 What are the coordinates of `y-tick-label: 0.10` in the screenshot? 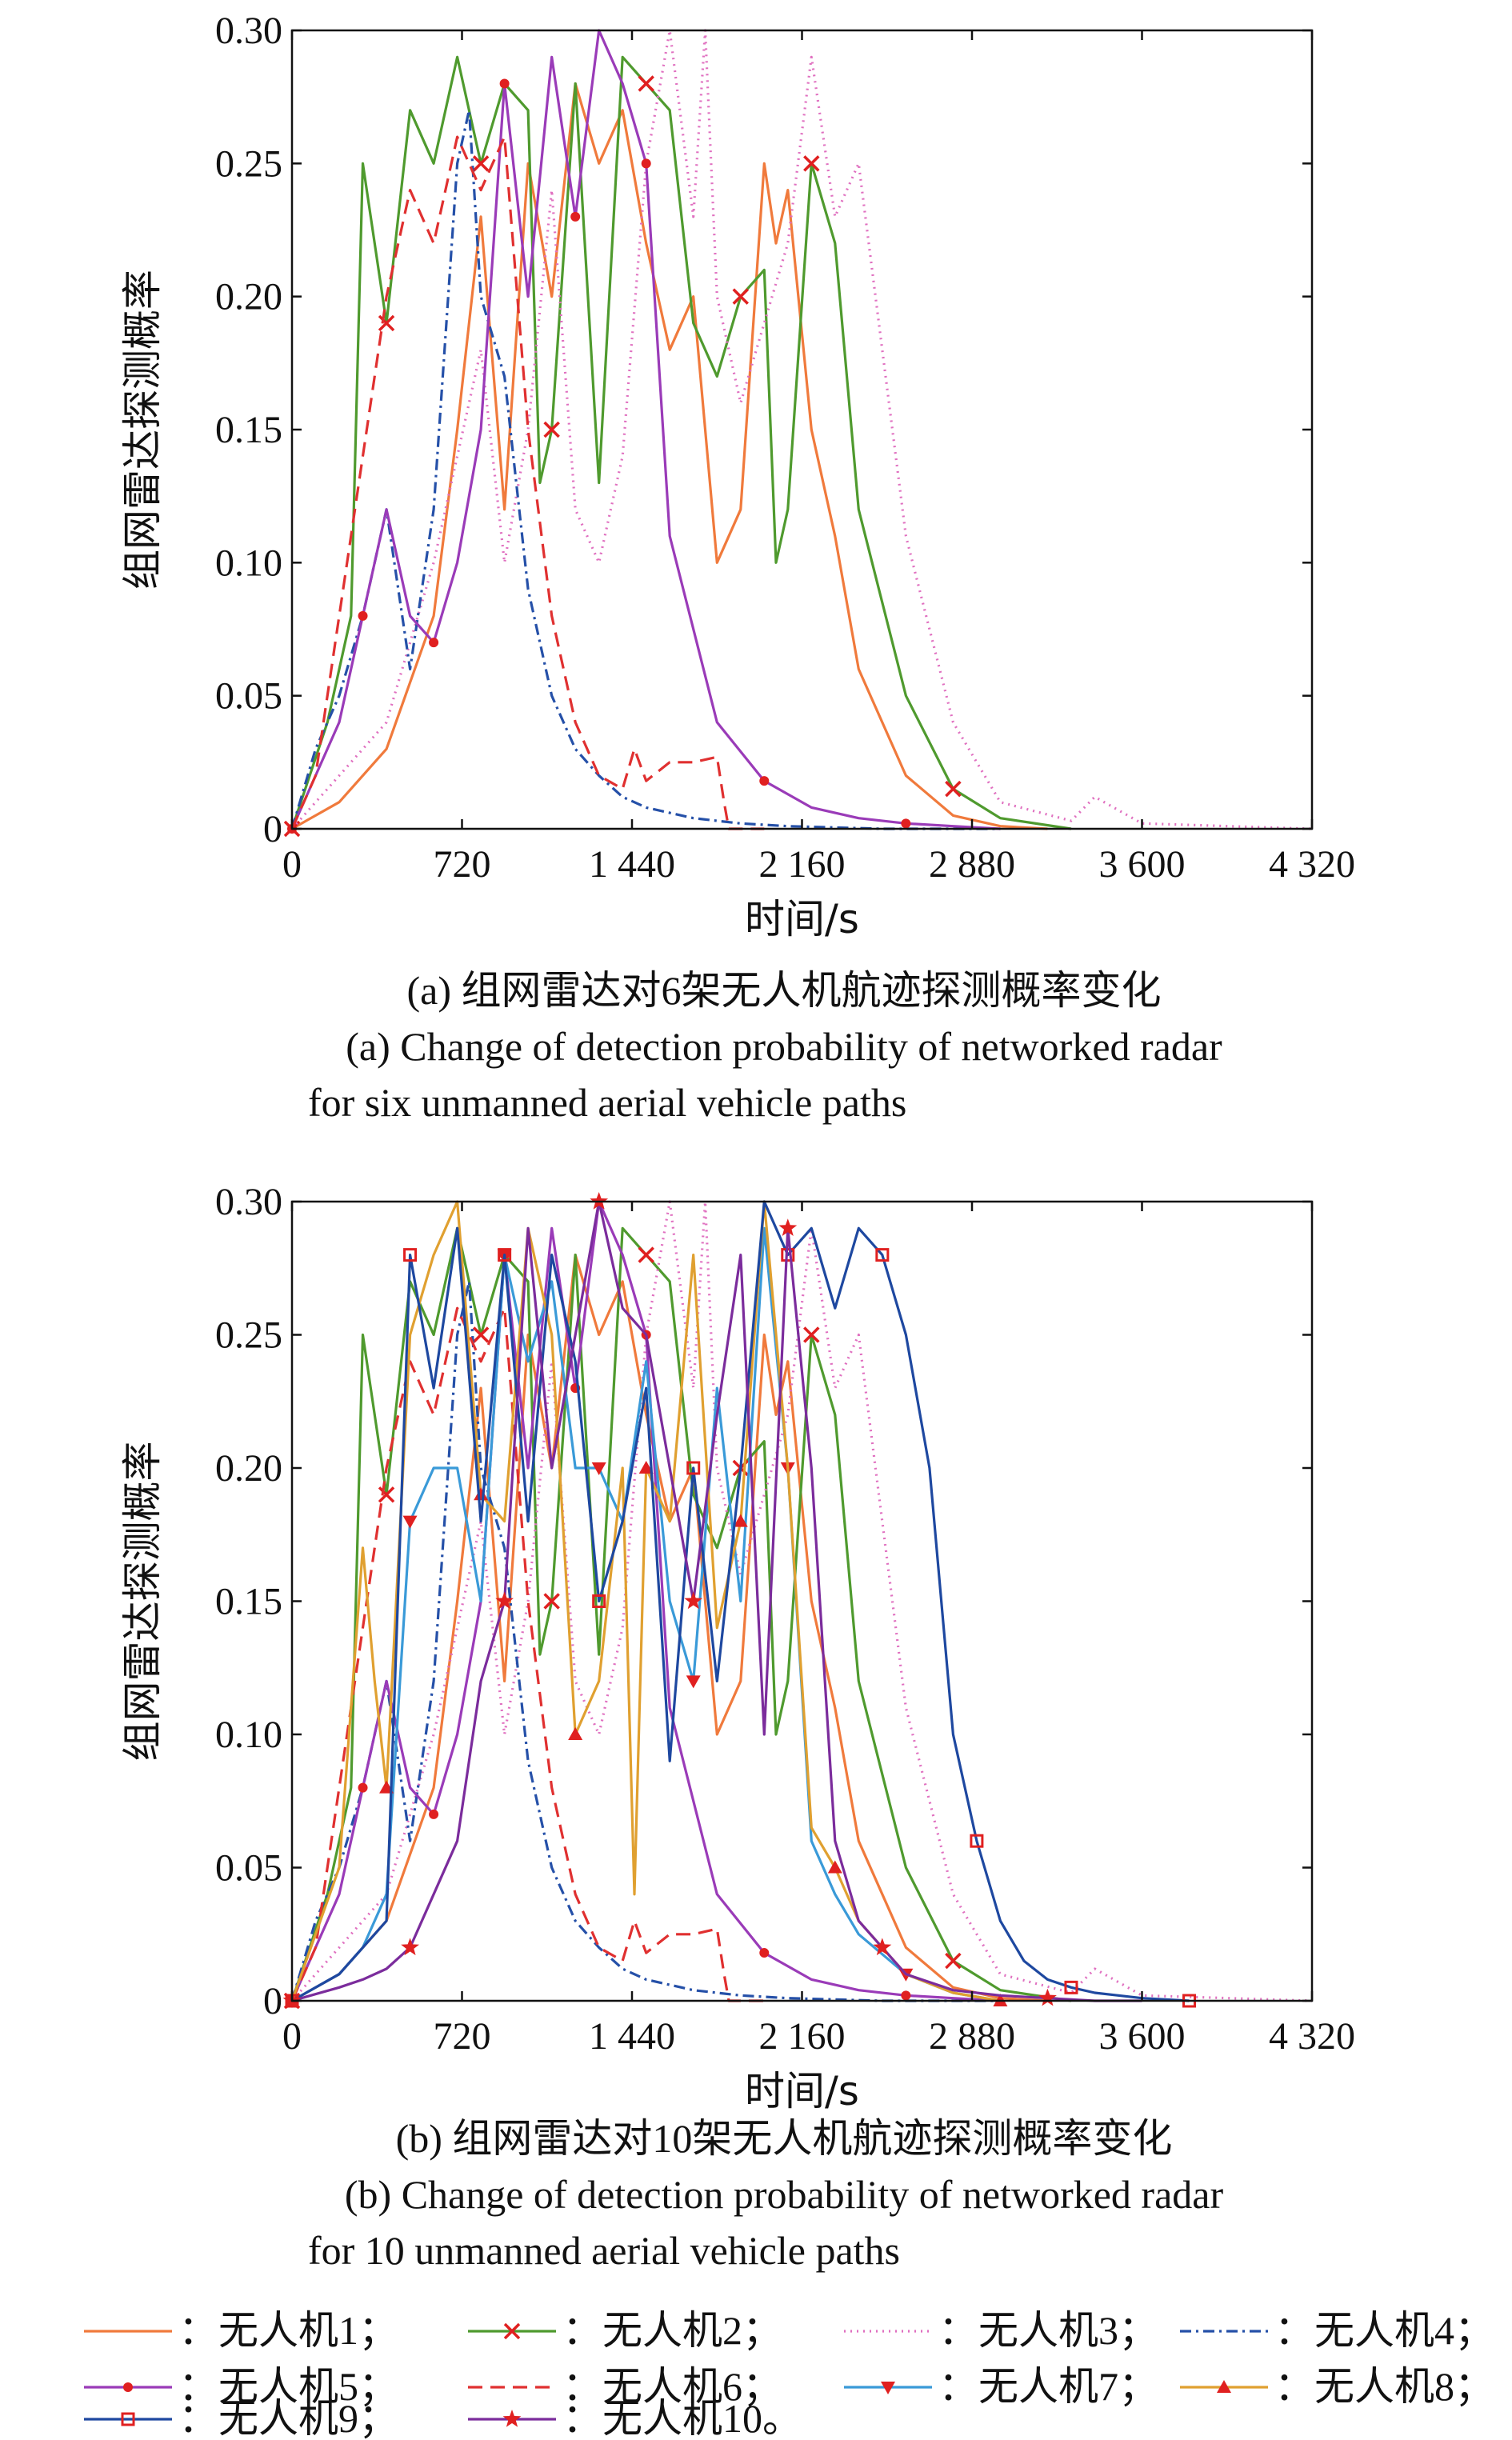 It's located at (248, 563).